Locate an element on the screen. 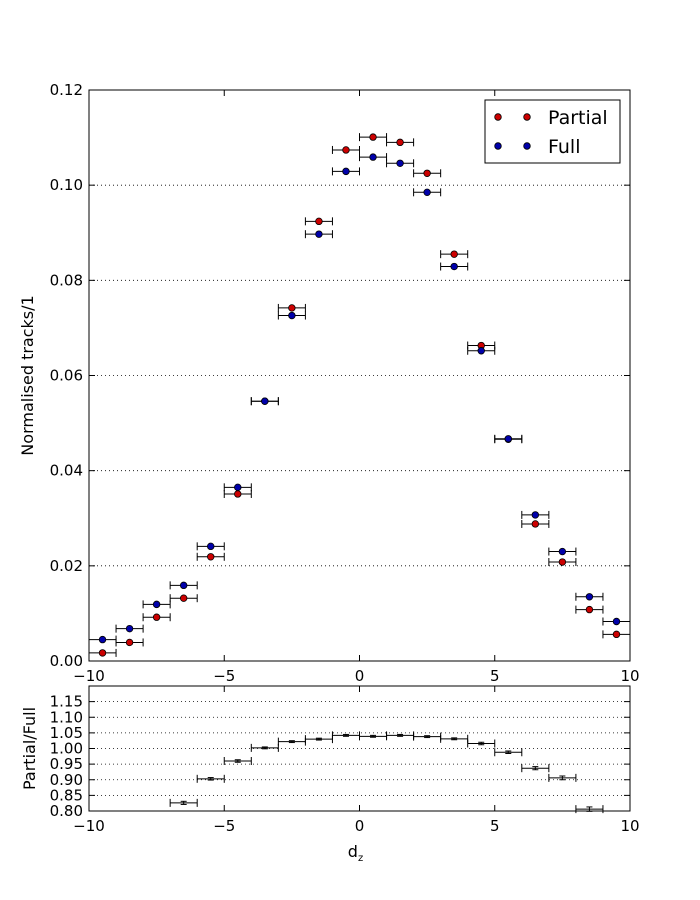 This screenshot has height=900, width=700. plot-frame is located at coordinates (359, 748).